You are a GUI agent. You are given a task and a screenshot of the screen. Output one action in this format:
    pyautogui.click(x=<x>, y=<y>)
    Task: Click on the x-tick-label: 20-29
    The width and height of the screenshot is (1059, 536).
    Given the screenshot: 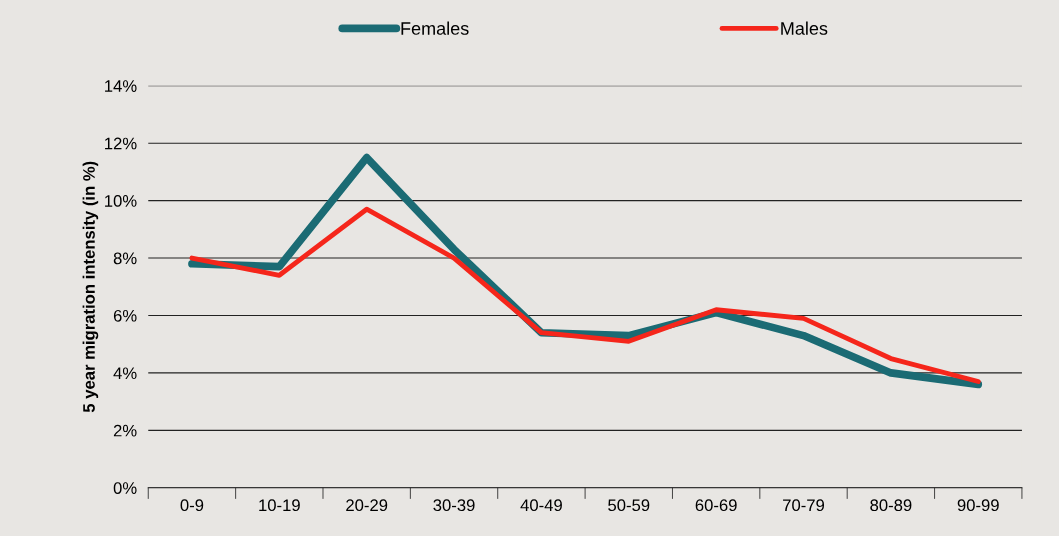 What is the action you would take?
    pyautogui.click(x=367, y=505)
    